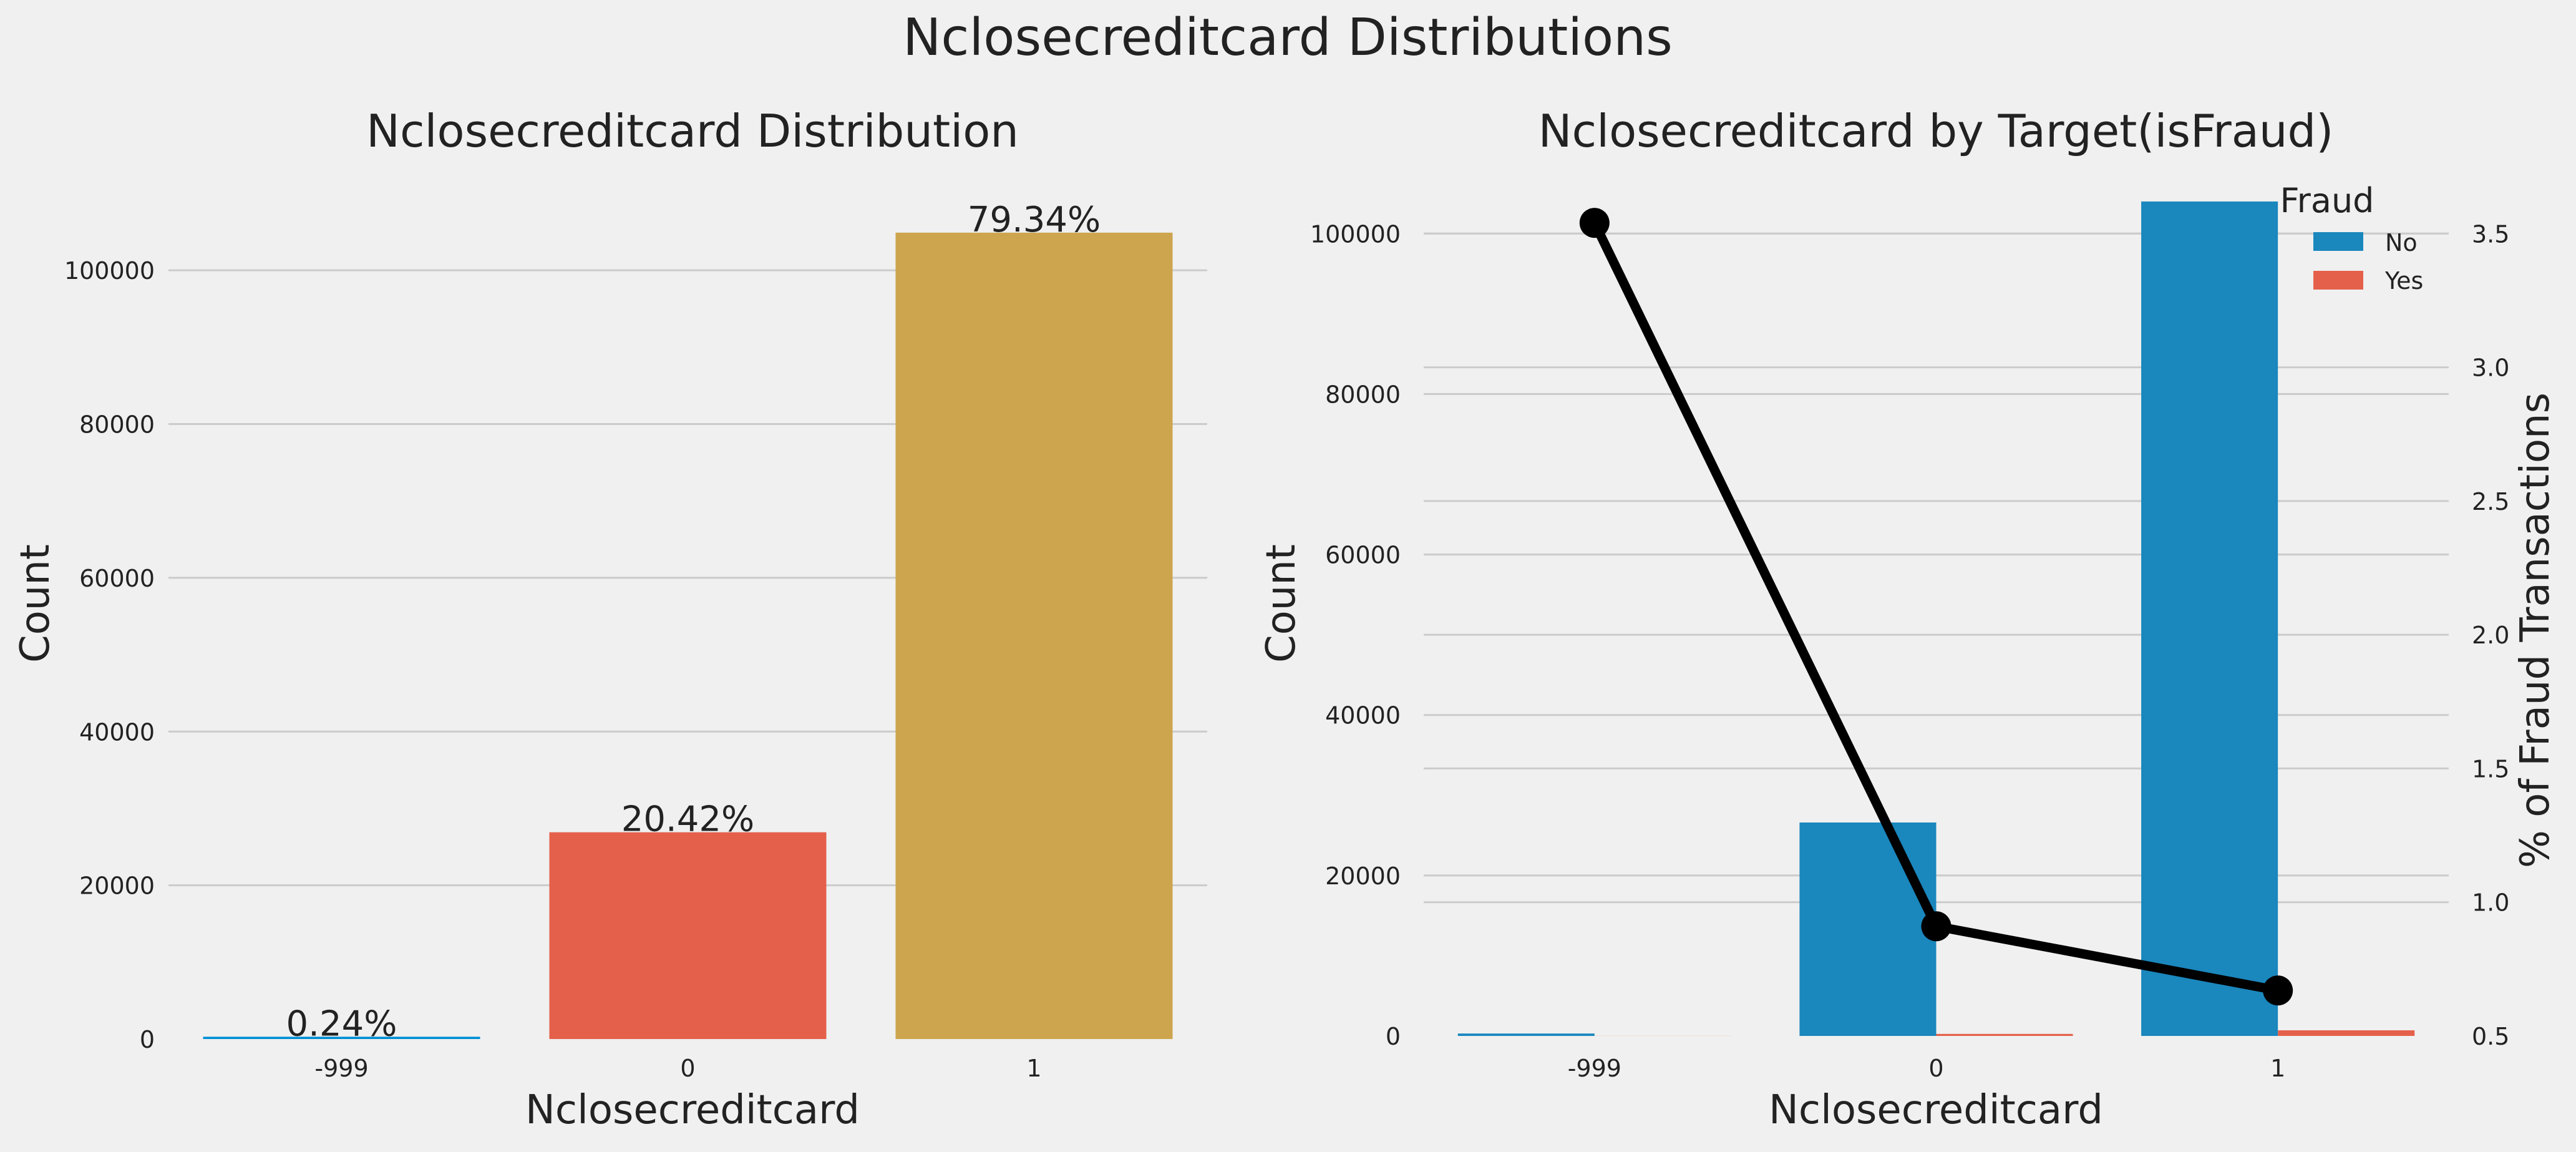 The width and height of the screenshot is (2576, 1152). Describe the element at coordinates (2490, 368) in the screenshot. I see `y-tick-label-right: 3.0` at that location.